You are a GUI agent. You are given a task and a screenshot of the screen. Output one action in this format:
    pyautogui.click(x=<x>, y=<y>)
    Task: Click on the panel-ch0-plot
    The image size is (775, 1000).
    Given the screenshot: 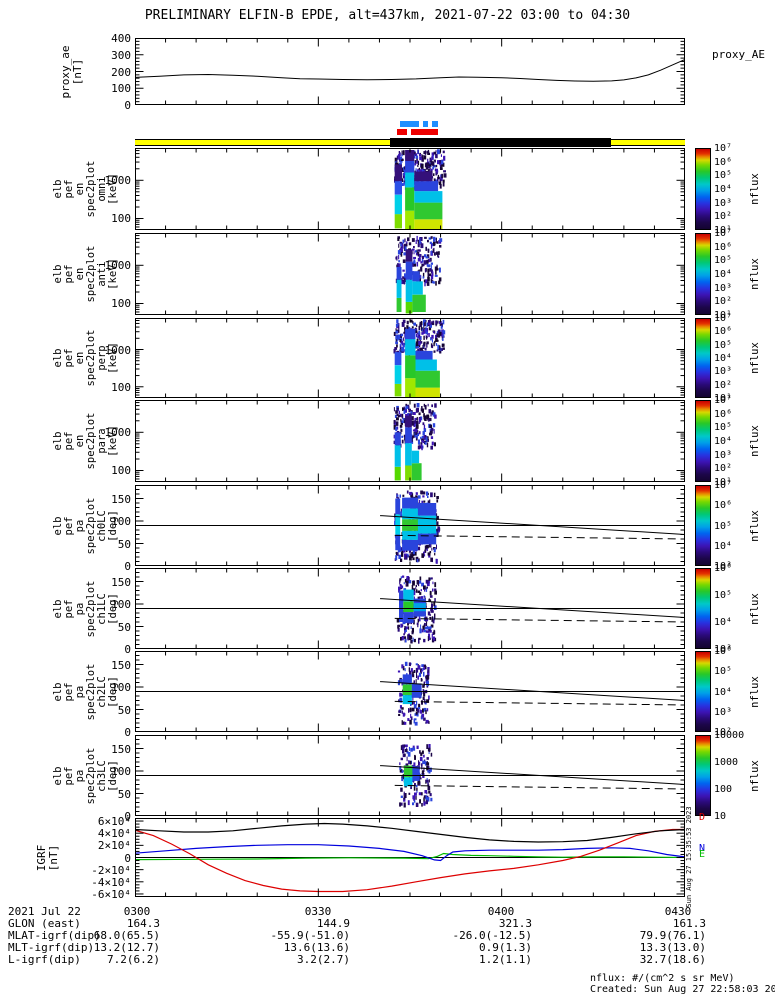 What is the action you would take?
    pyautogui.click(x=410, y=525)
    